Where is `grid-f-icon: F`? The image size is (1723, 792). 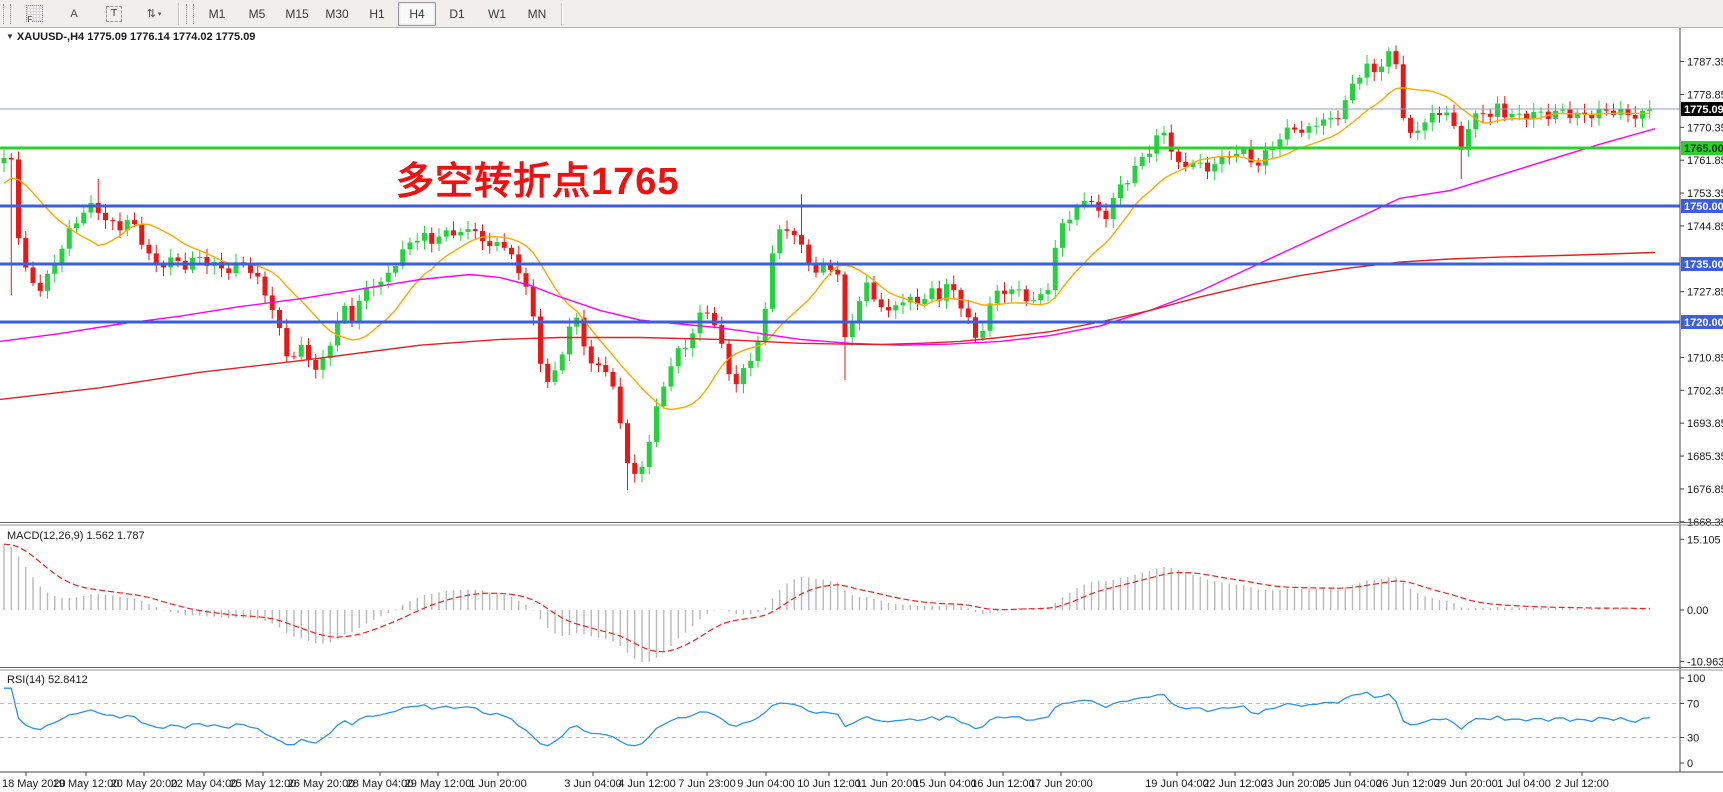 grid-f-icon: F is located at coordinates (34, 14).